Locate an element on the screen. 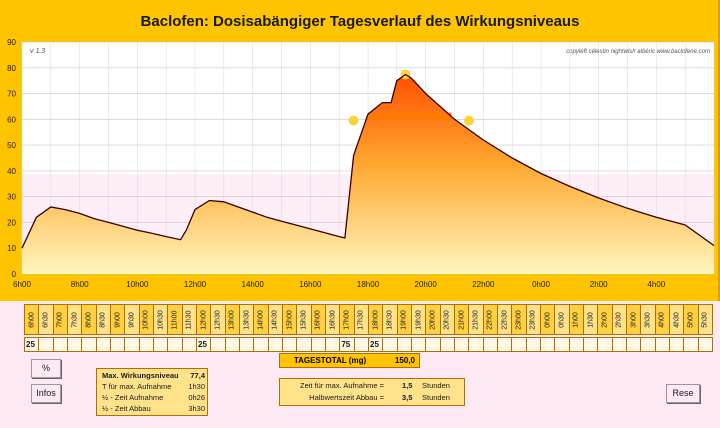  time-slot-cell: 4h00 is located at coordinates (662, 319).